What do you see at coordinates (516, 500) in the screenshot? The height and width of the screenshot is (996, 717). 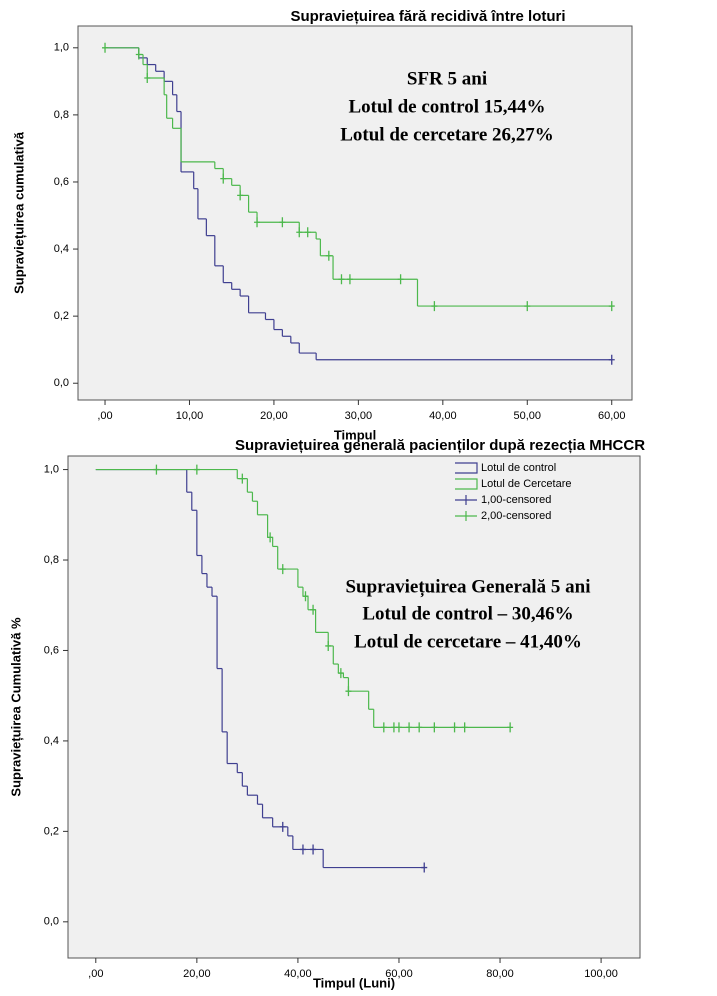 I see `legend-label: 1,00-censored` at bounding box center [516, 500].